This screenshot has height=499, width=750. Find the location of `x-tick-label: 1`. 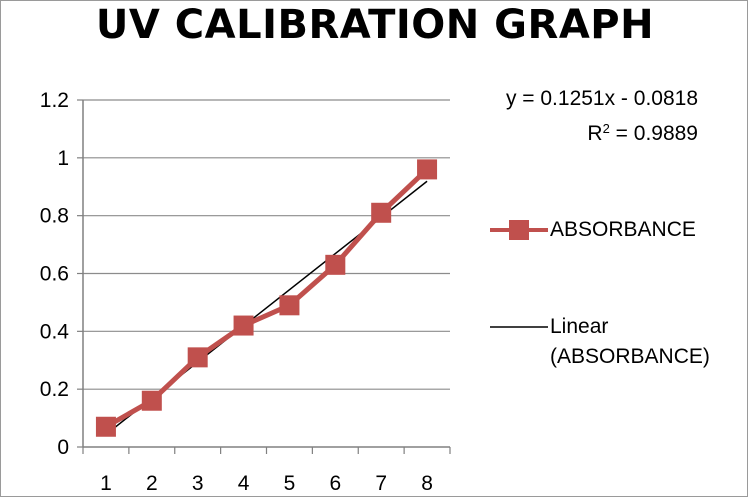

x-tick-label: 1 is located at coordinates (106, 483).